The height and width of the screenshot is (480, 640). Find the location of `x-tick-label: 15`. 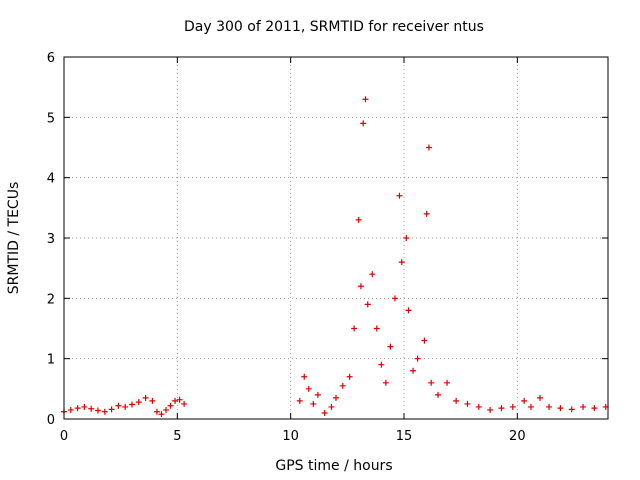

x-tick-label: 15 is located at coordinates (404, 436).